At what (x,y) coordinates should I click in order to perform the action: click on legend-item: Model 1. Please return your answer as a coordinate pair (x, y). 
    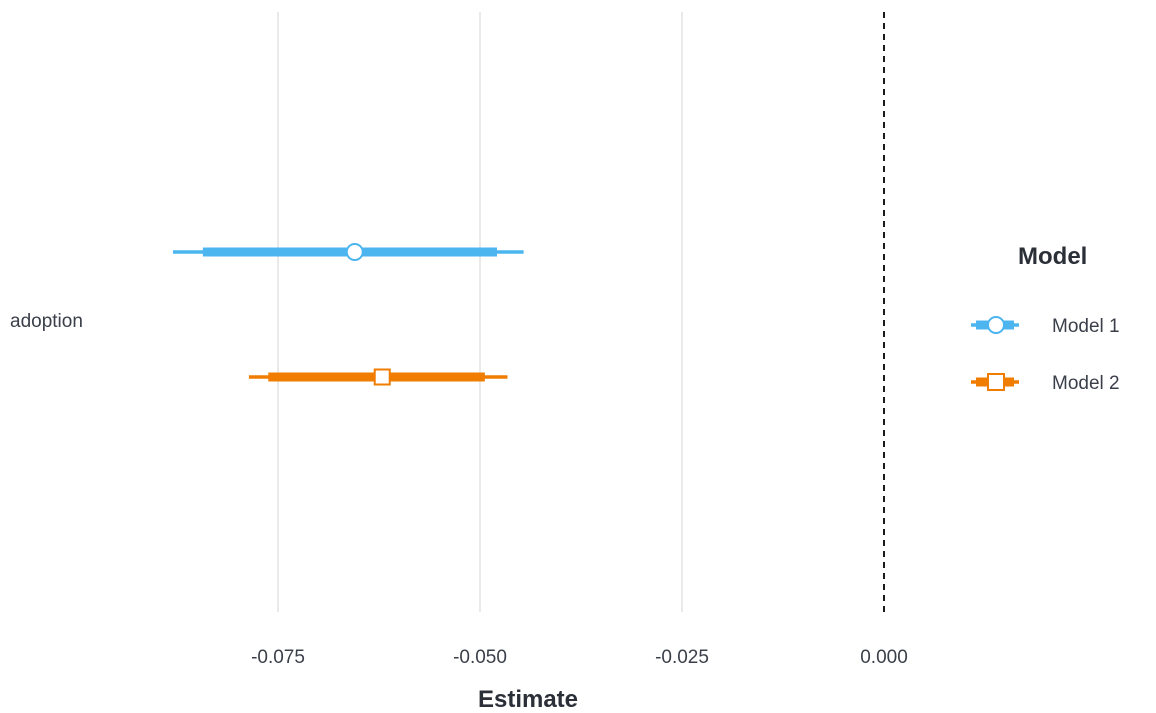
    Looking at the image, I should click on (1045, 326).